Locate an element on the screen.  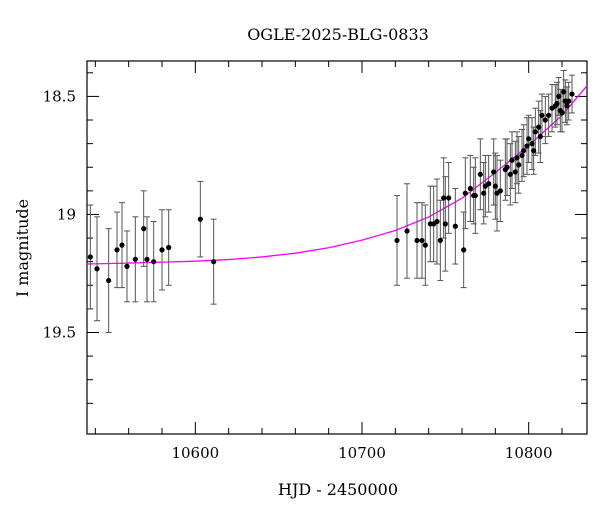
y-tick-label: 19.5 is located at coordinates (59, 332).